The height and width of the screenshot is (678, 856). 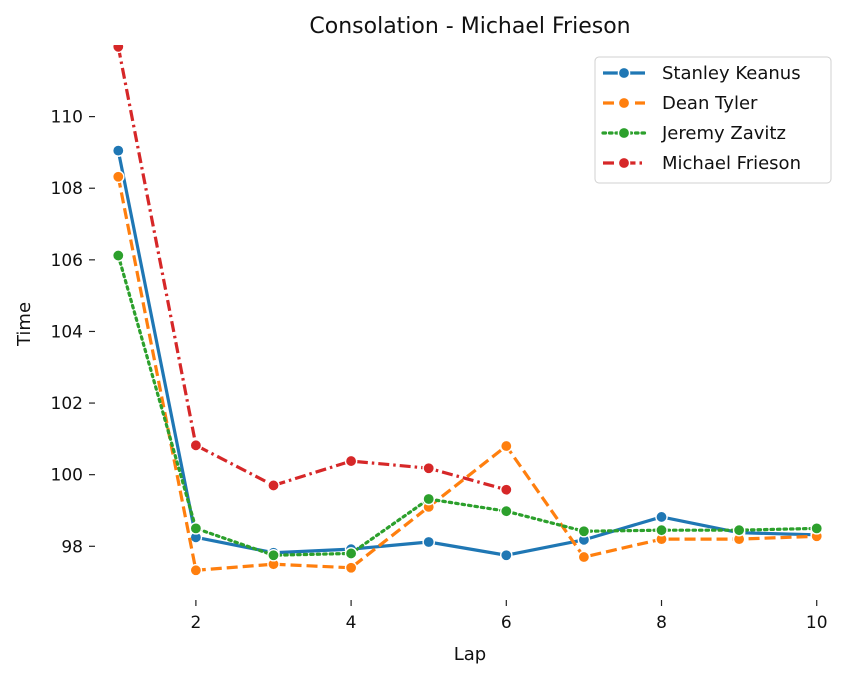 What do you see at coordinates (469, 26) in the screenshot?
I see `chart-title: Consolation - Michael Frieson` at bounding box center [469, 26].